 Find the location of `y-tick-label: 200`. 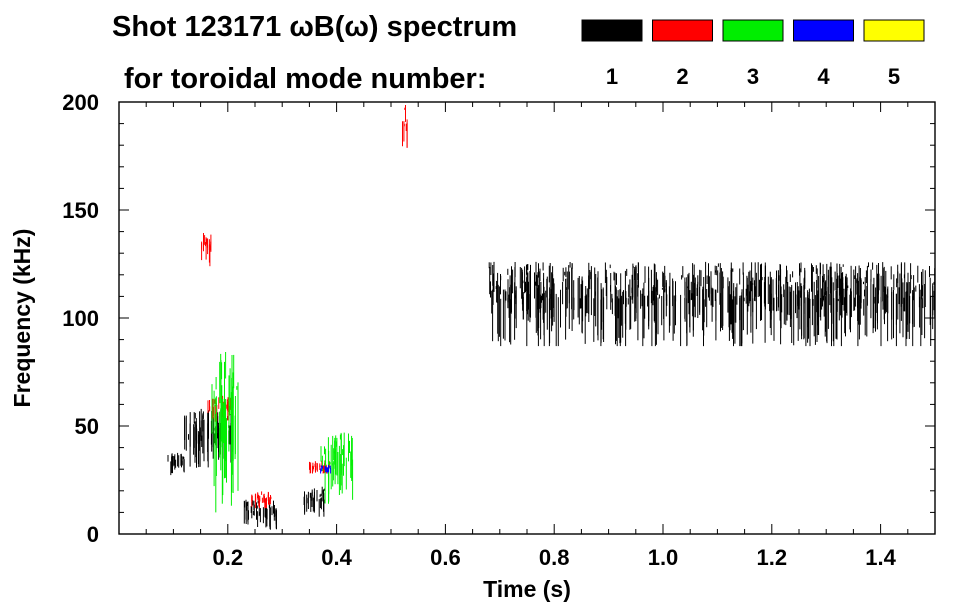

y-tick-label: 200 is located at coordinates (80, 102).